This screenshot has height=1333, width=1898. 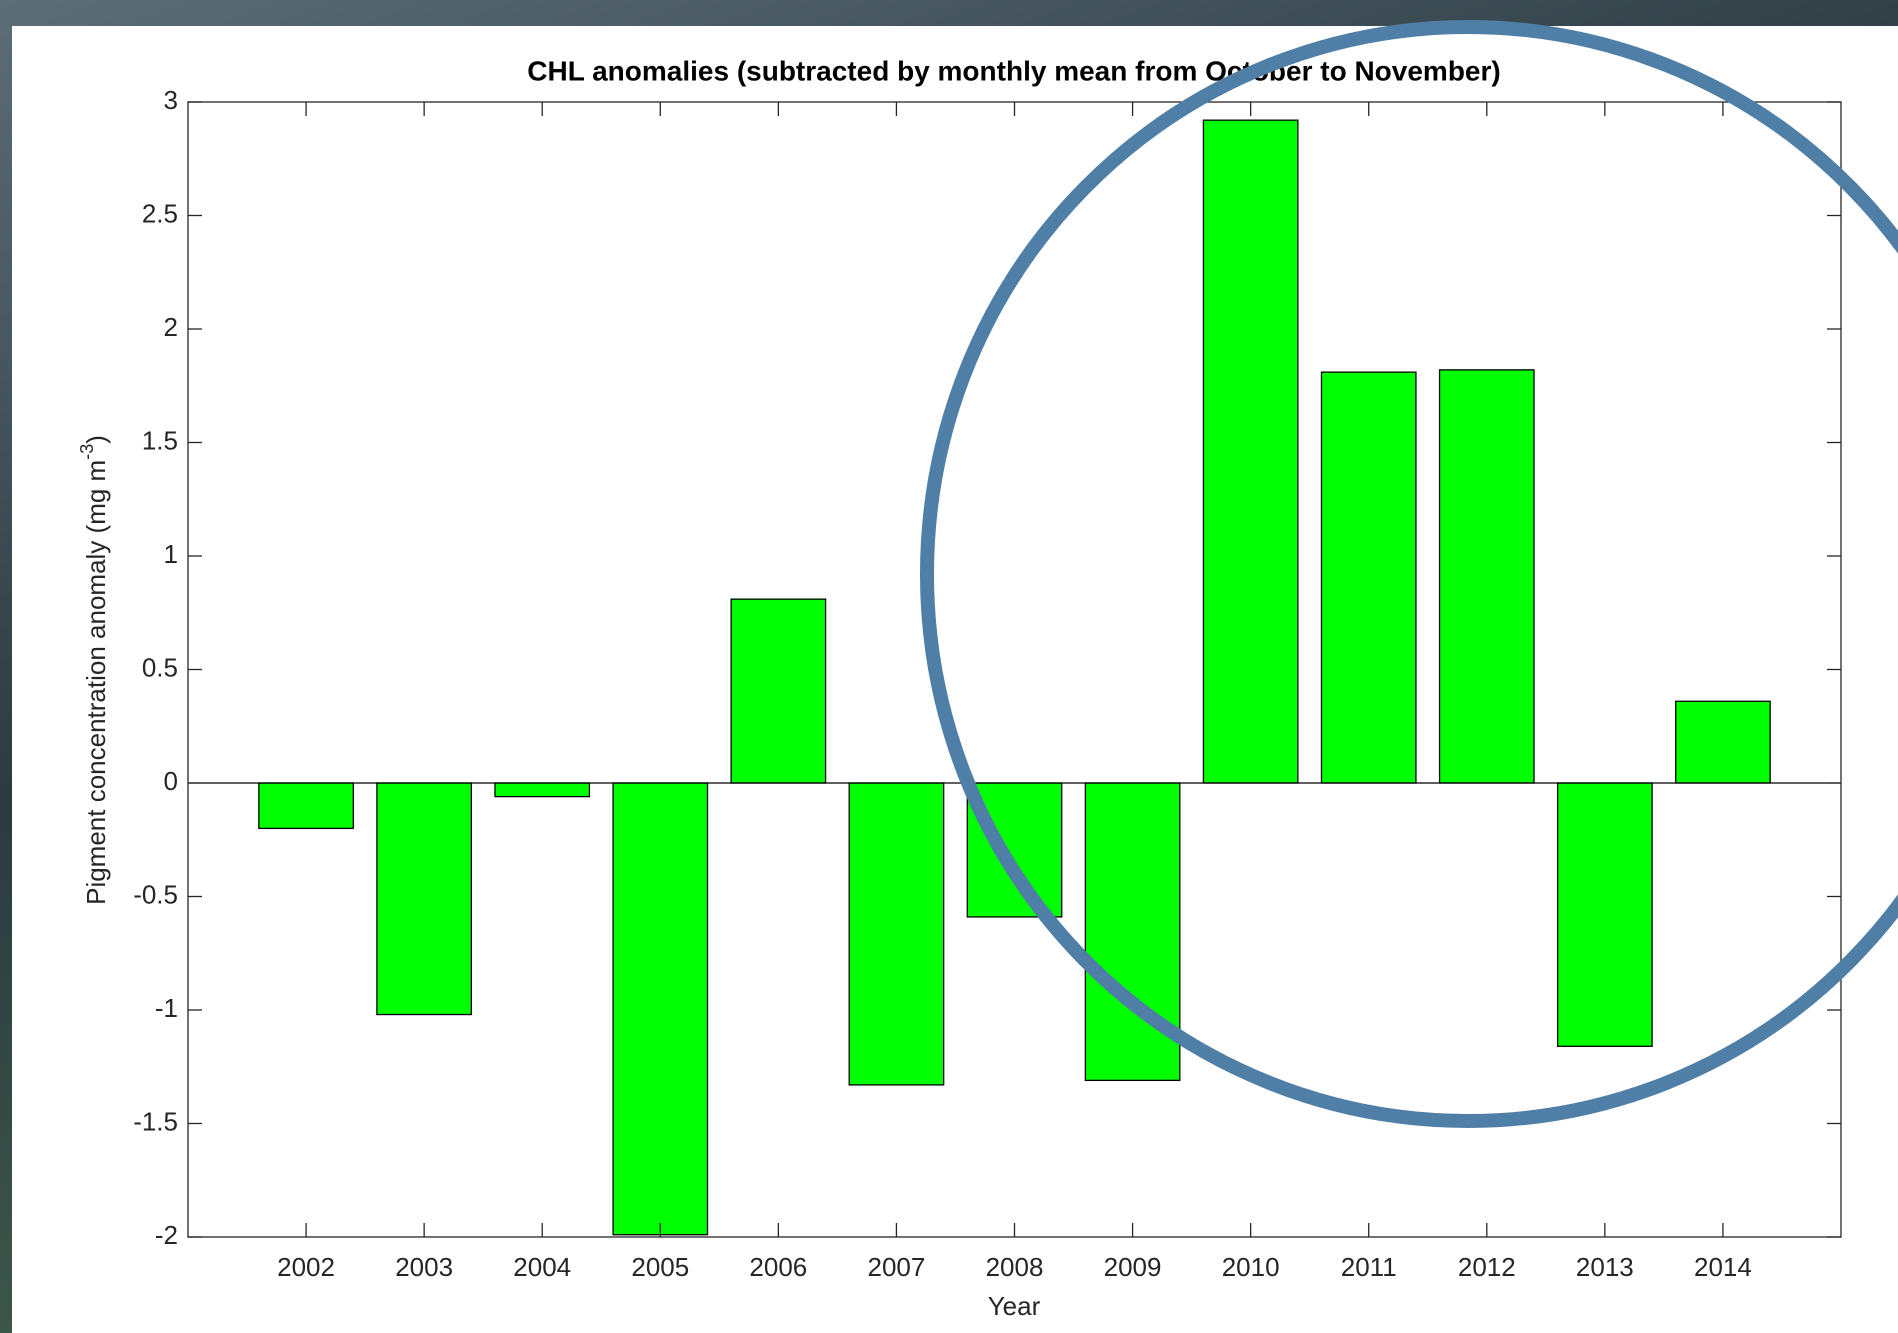 I want to click on x-axis-label: Year, so click(x=1014, y=1306).